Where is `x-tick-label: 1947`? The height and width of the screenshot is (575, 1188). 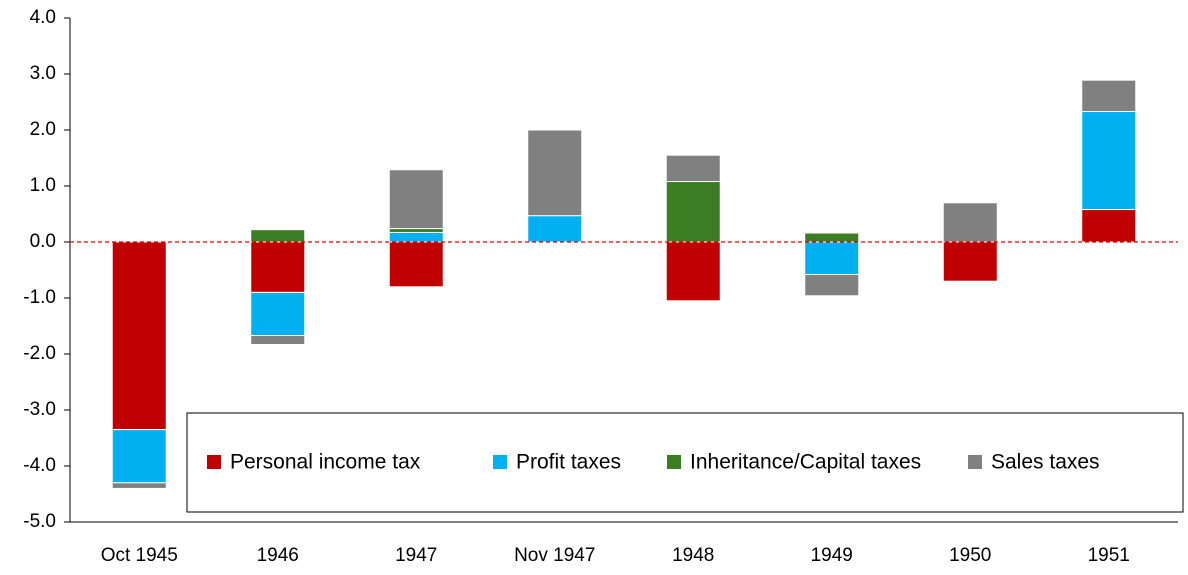
x-tick-label: 1947 is located at coordinates (416, 555).